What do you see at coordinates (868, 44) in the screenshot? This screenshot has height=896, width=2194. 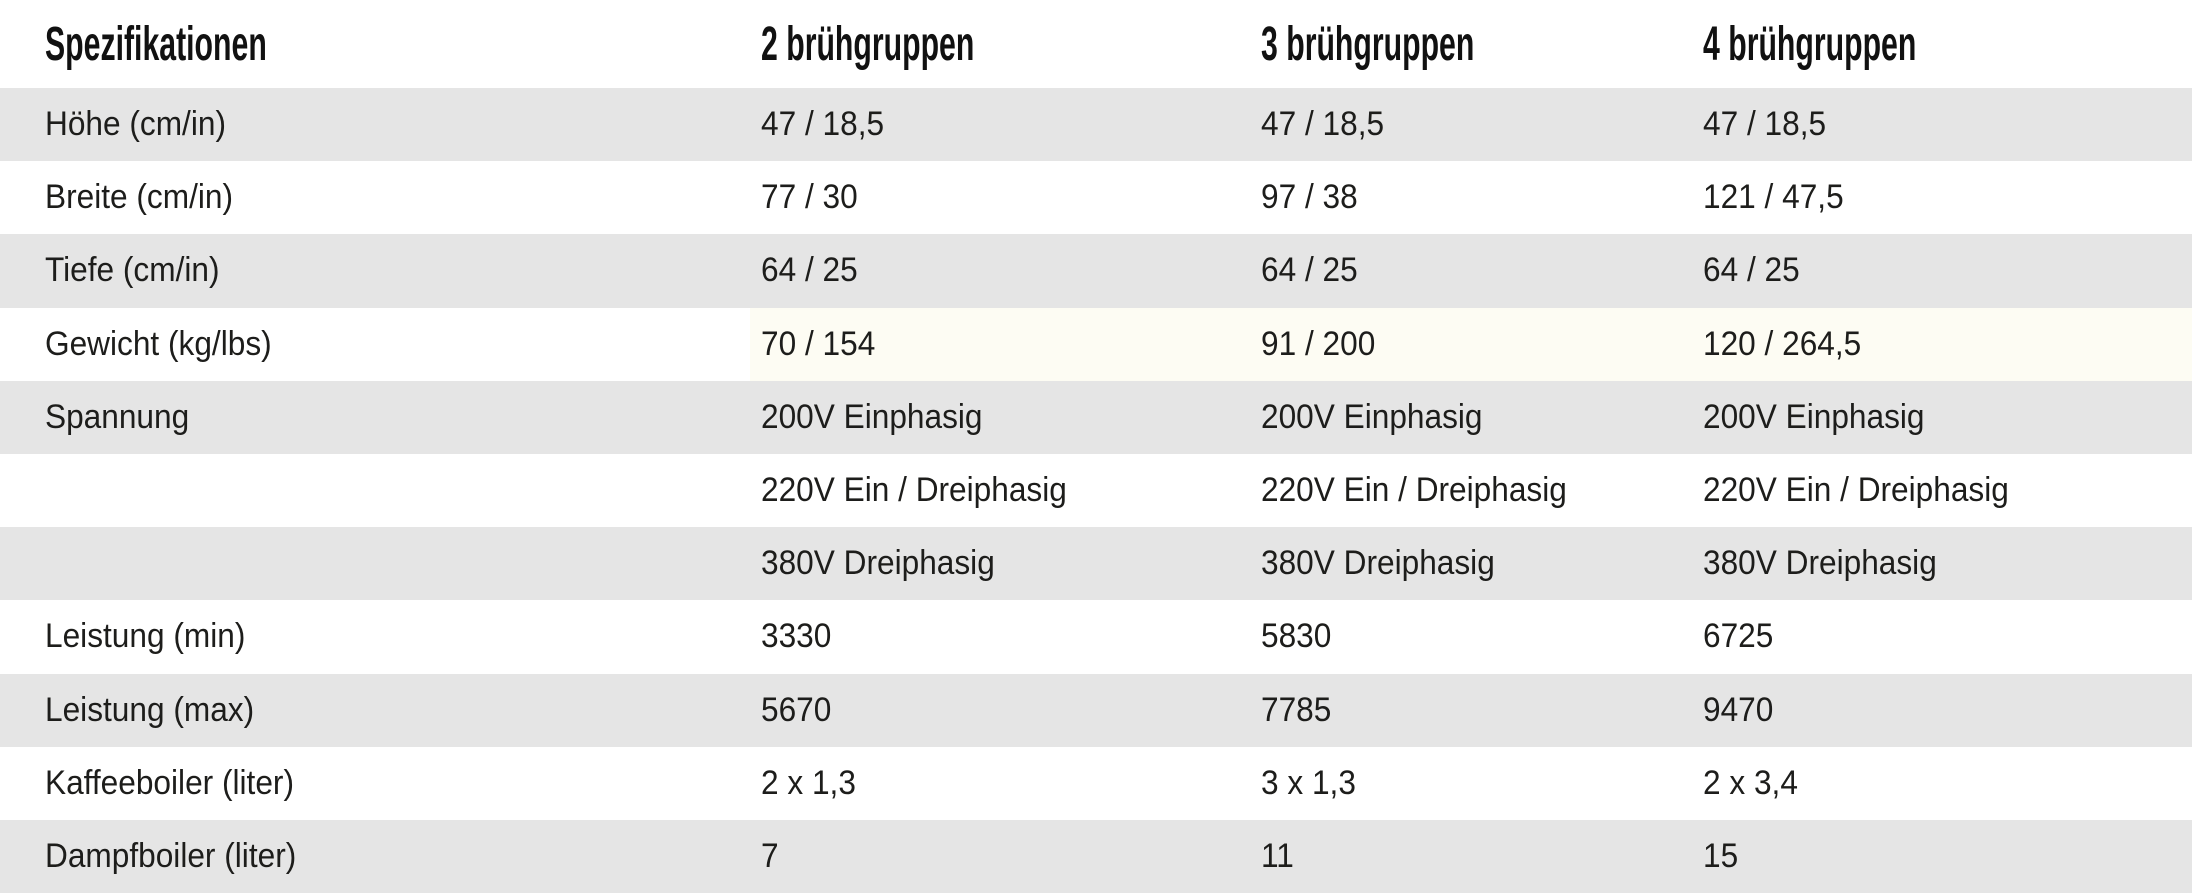 I see `column-header-label: 2 brühgruppen` at bounding box center [868, 44].